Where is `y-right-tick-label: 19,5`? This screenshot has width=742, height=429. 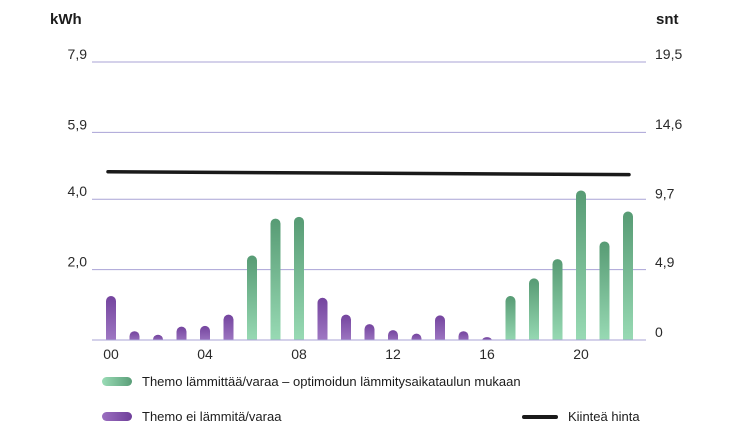 y-right-tick-label: 19,5 is located at coordinates (668, 54).